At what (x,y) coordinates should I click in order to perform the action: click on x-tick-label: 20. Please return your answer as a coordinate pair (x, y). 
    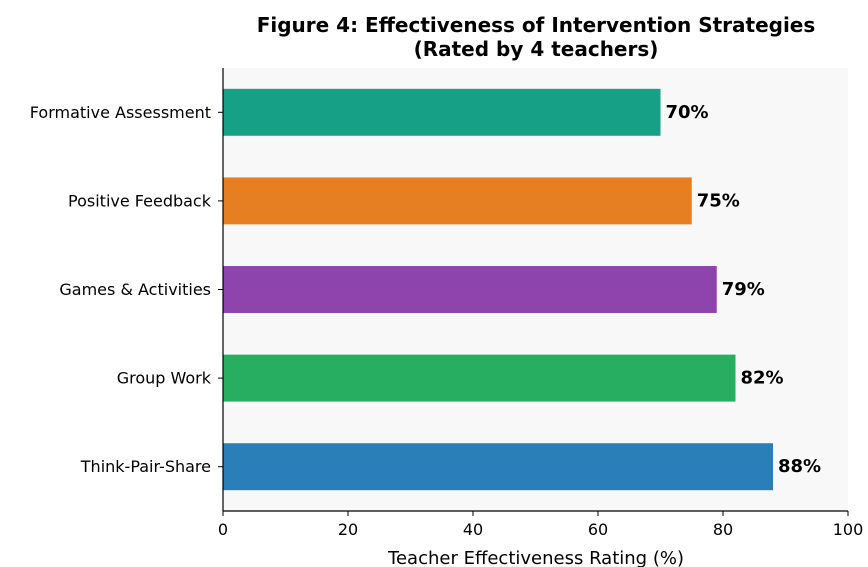
    Looking at the image, I should click on (348, 529).